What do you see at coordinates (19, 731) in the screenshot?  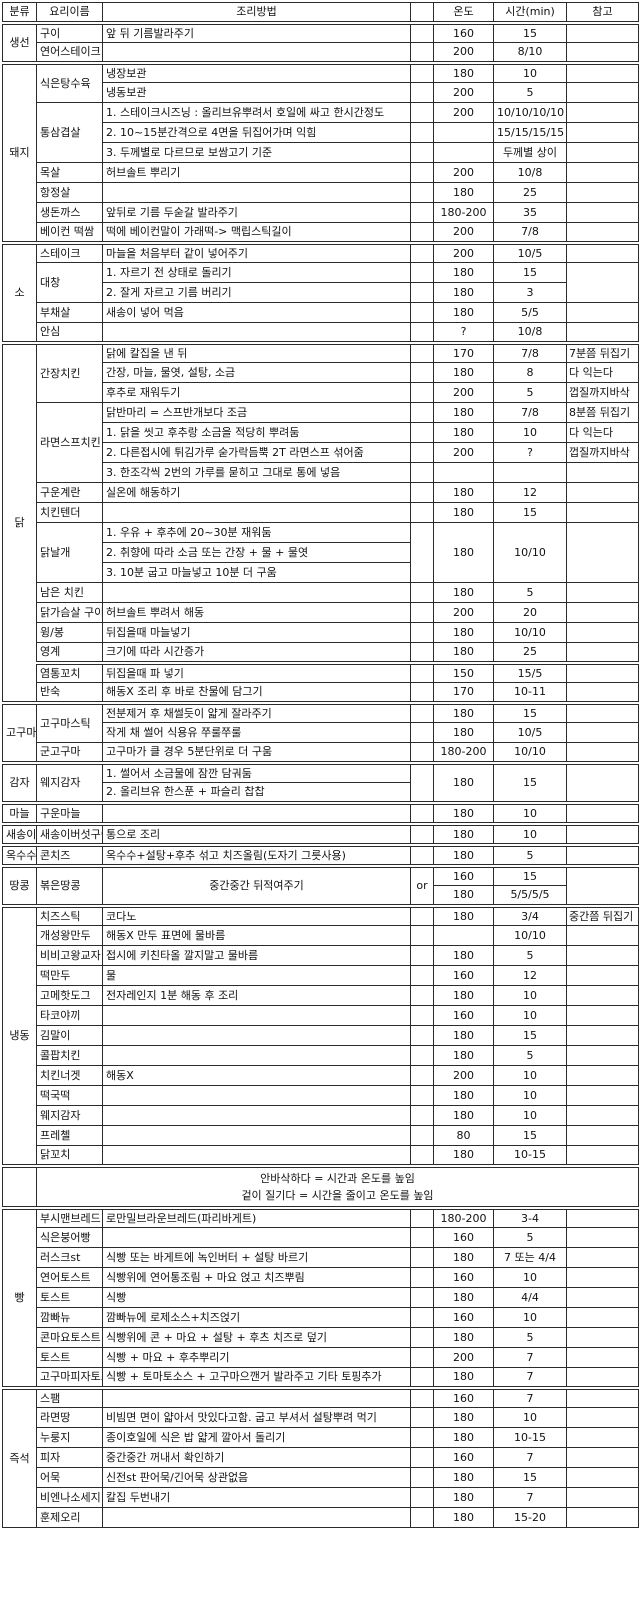 I see `category-cell: 고구마` at bounding box center [19, 731].